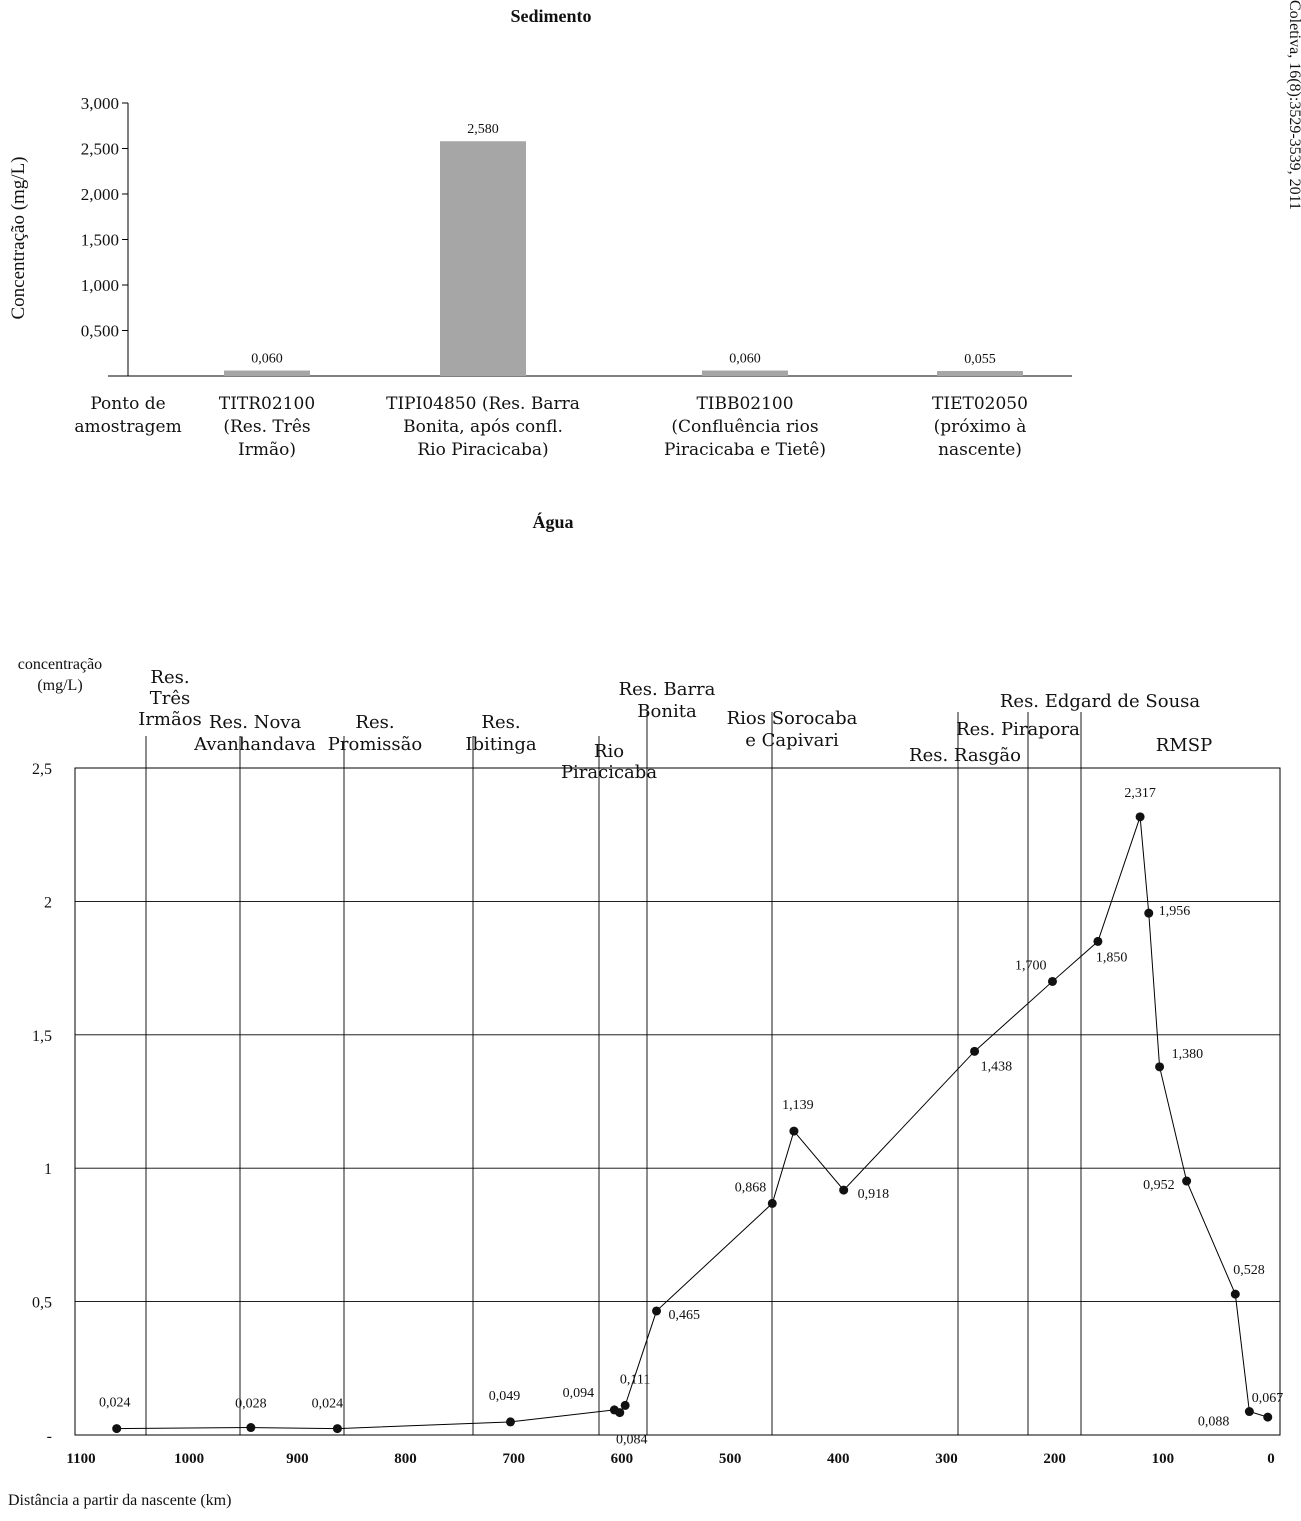  Describe the element at coordinates (965, 755) in the screenshot. I see `region-label: Res. Rasgão` at that location.